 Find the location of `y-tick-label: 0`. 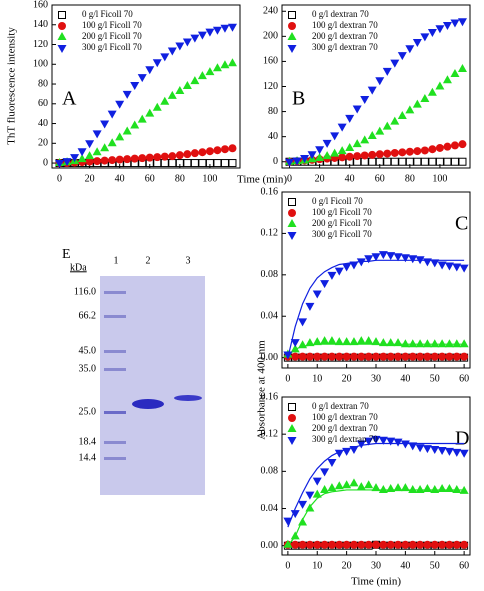

y-tick-label: 0 is located at coordinates (275, 161).